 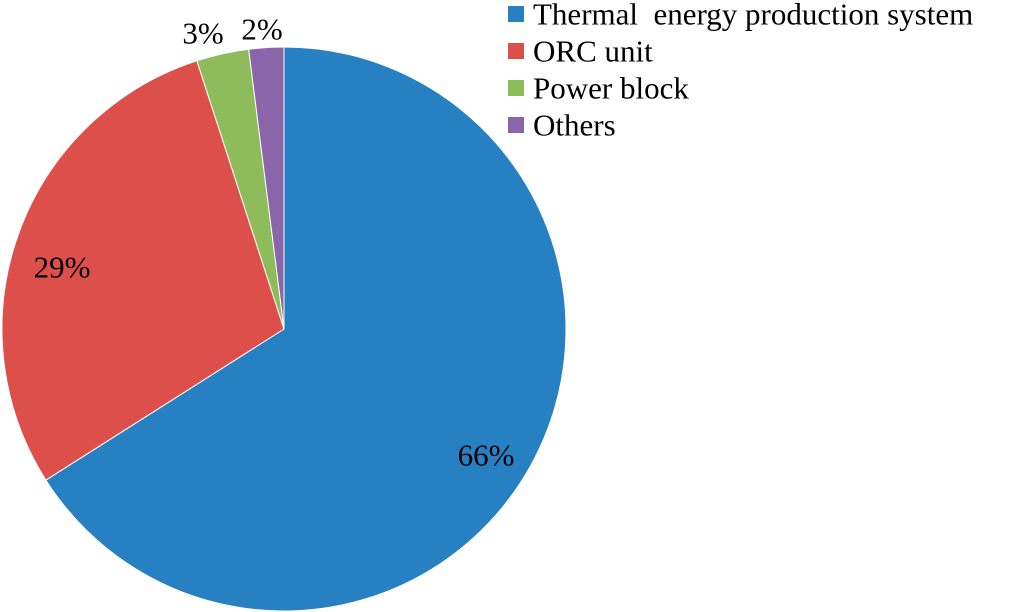 I want to click on pie-slice-label-2: 29%, so click(x=62, y=267).